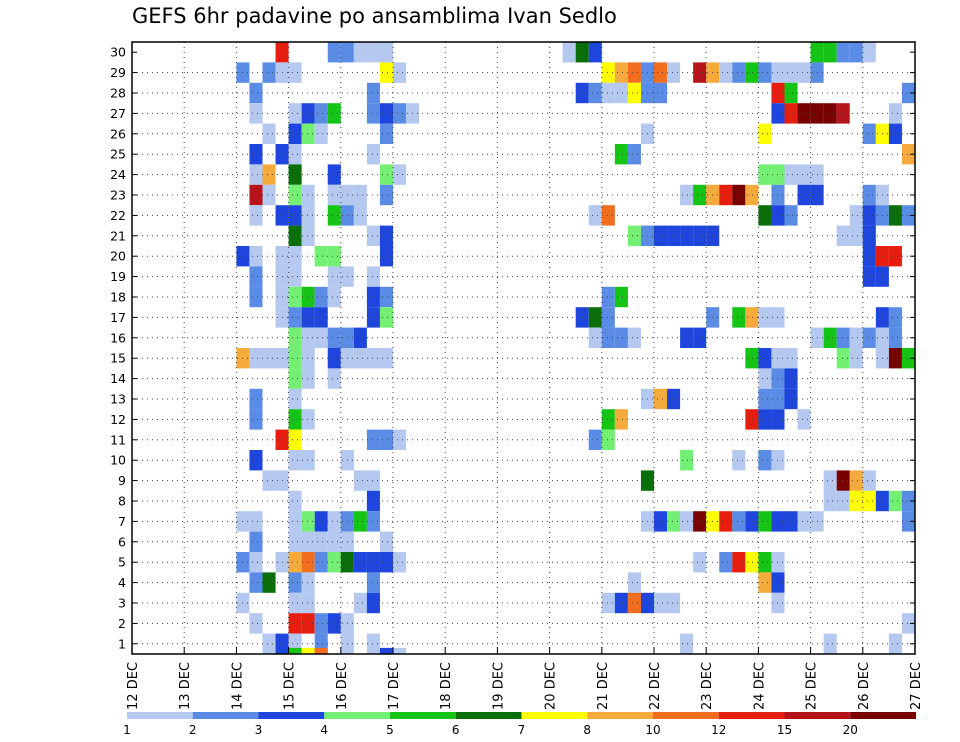  Describe the element at coordinates (456, 730) in the screenshot. I see `colorbar-label: 6` at that location.